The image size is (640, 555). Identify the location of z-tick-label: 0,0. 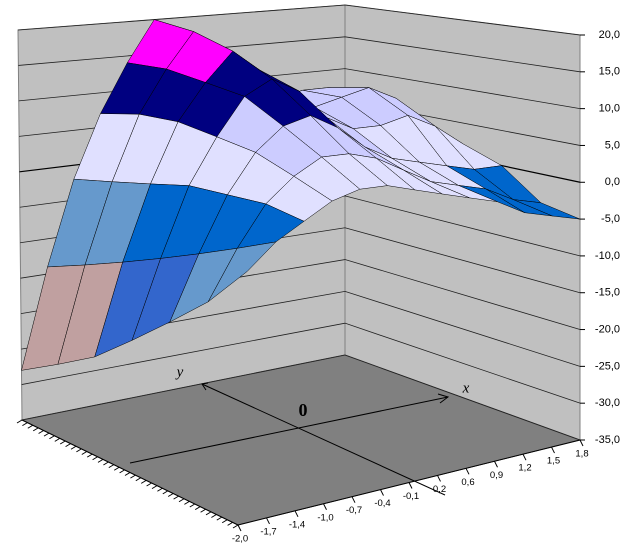
(612, 182).